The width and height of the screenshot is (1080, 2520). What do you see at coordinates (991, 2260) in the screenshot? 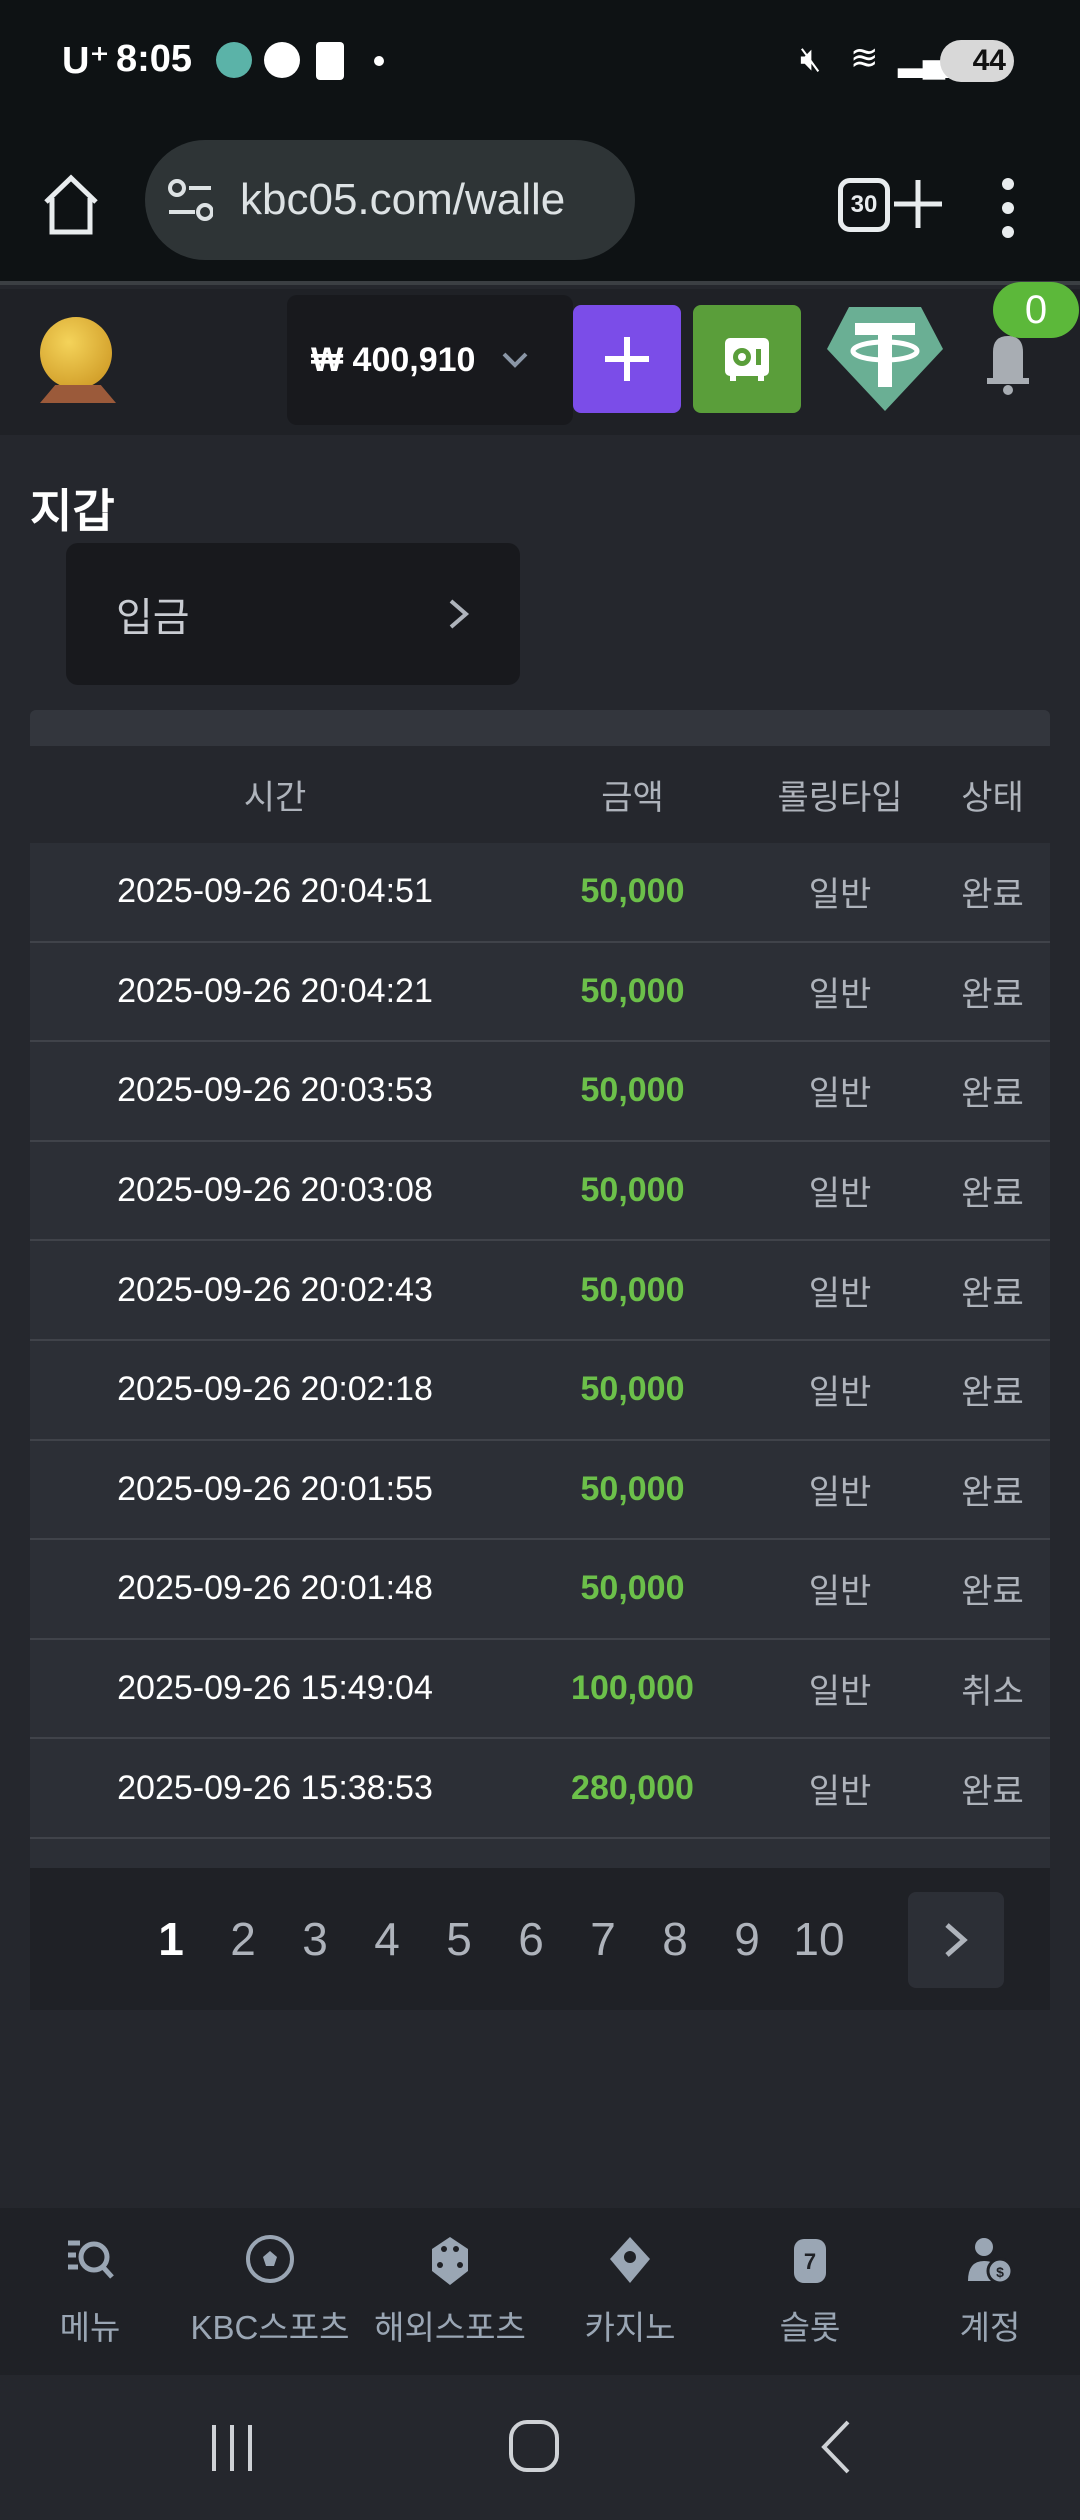
I see `account-coin-icon: $` at bounding box center [991, 2260].